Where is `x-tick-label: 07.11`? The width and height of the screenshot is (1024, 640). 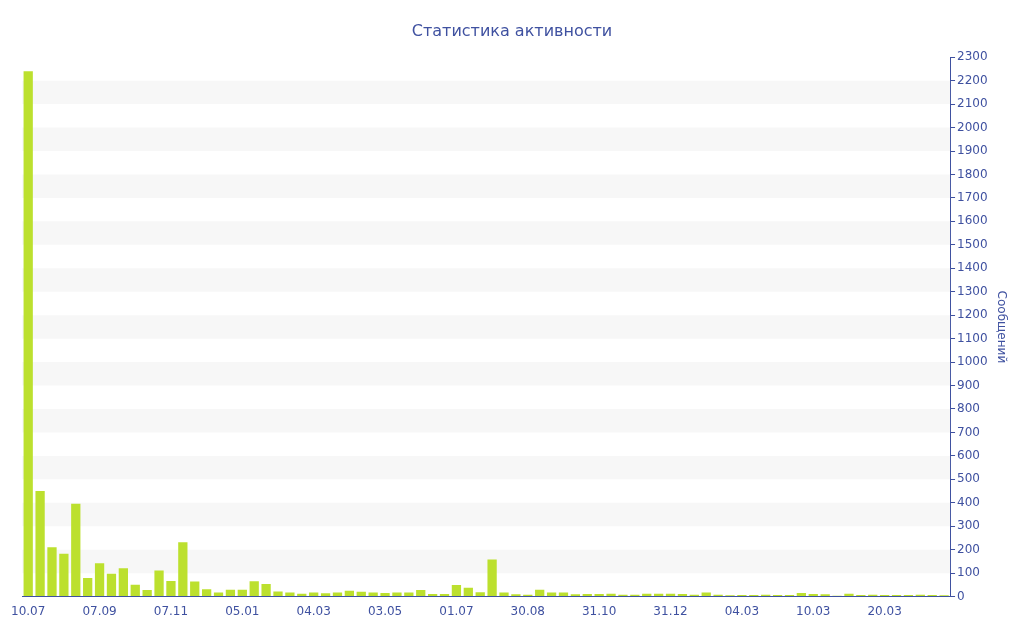
x-tick-label: 07.11 is located at coordinates (171, 610).